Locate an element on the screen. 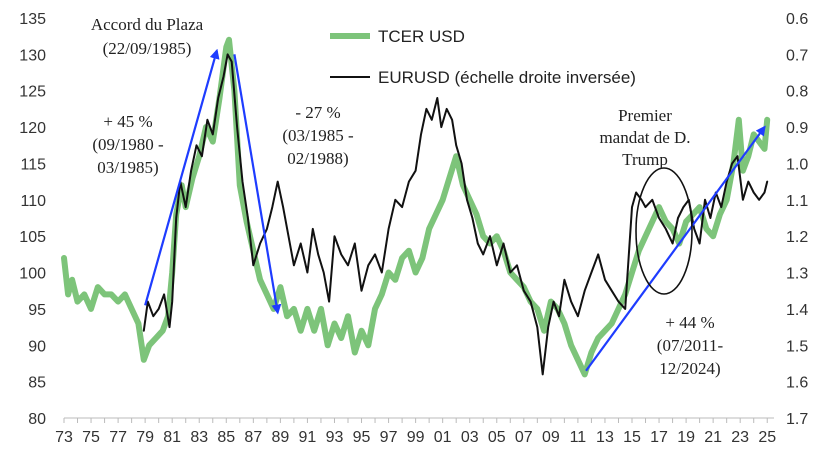 The height and width of the screenshot is (455, 830). x-tick-label: 85 is located at coordinates (226, 437).